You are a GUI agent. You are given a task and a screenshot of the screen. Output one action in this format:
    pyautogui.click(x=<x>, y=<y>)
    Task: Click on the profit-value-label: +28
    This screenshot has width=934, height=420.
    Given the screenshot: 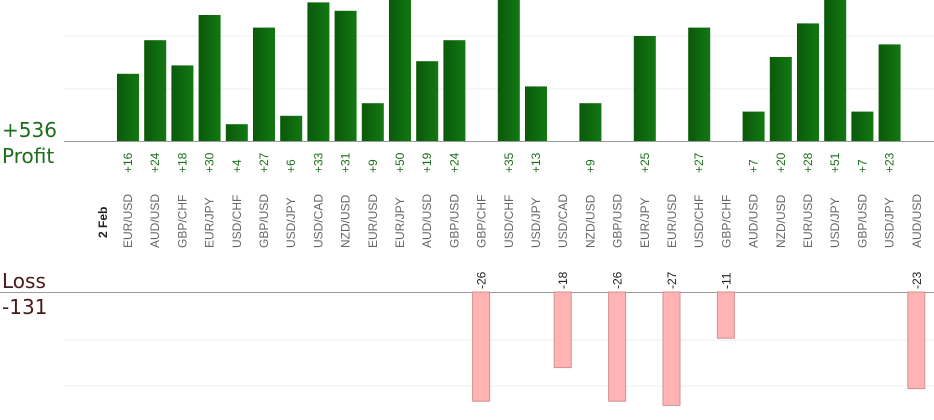 What is the action you would take?
    pyautogui.click(x=808, y=162)
    